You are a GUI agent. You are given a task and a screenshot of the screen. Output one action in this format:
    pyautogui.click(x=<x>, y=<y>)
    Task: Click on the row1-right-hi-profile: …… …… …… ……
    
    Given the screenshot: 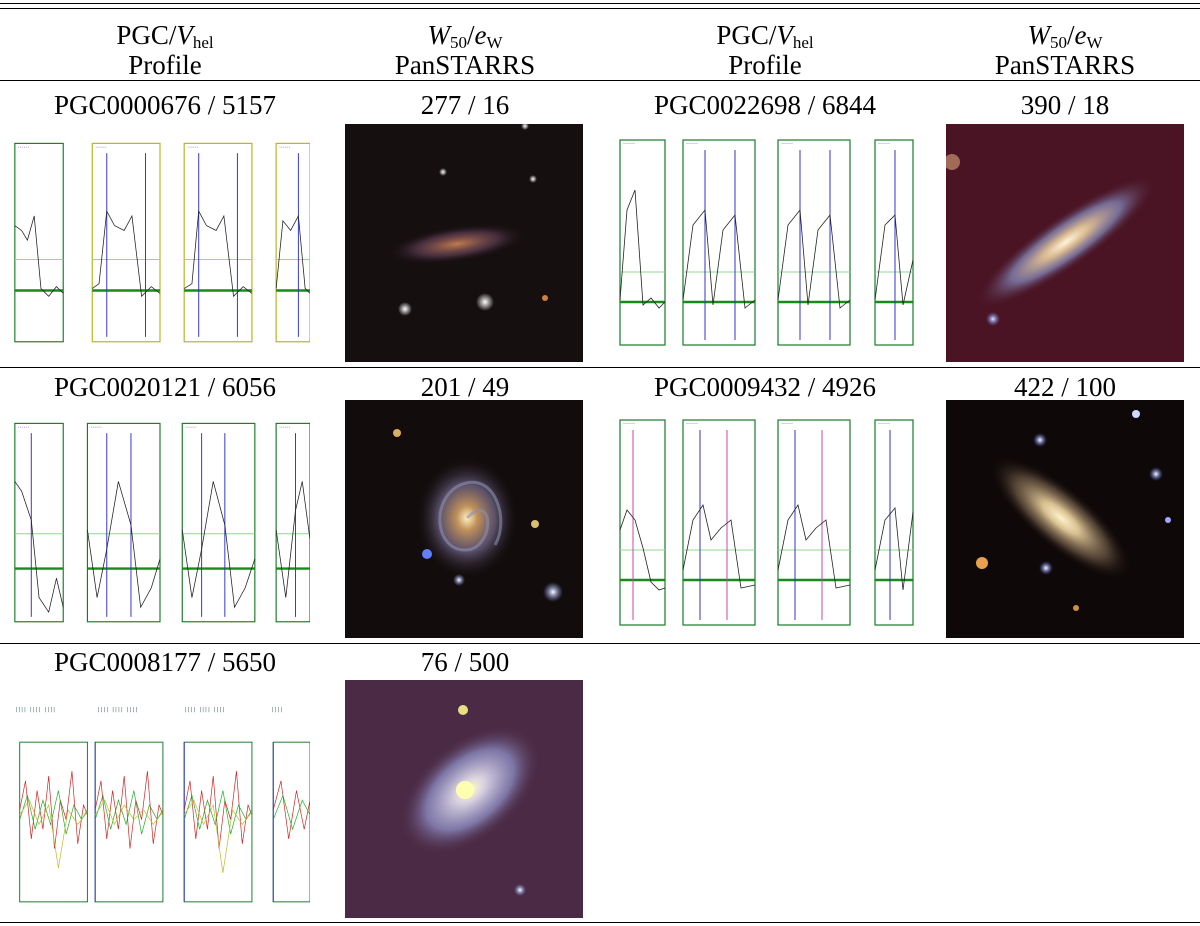 What is the action you would take?
    pyautogui.click(x=766, y=242)
    